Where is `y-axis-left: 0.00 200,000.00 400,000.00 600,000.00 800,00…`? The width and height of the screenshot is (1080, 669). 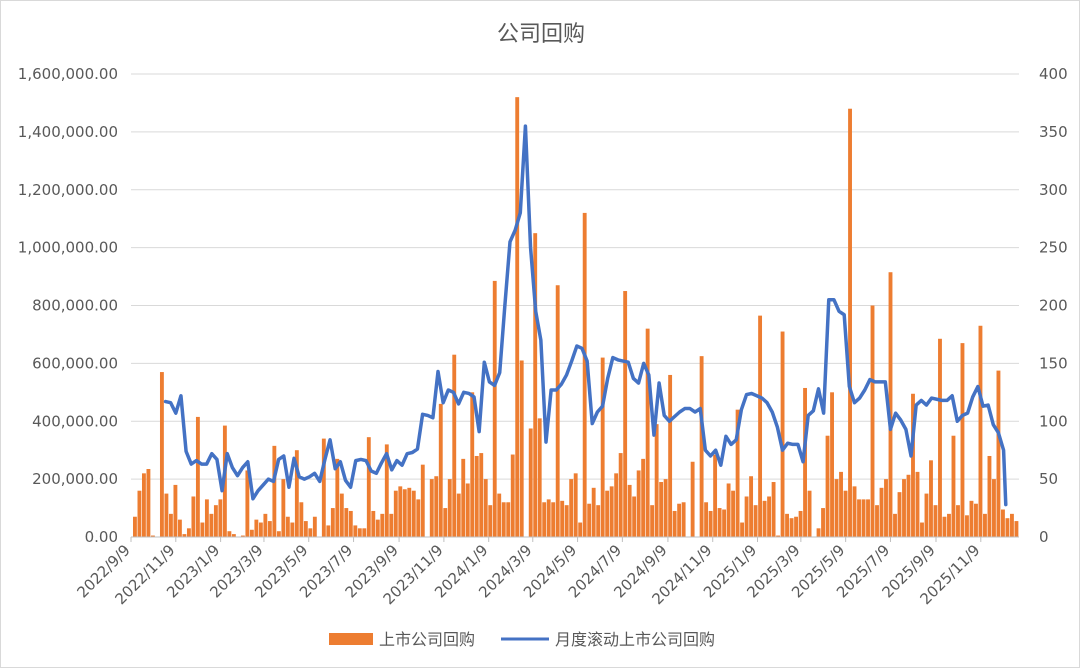
y-axis-left: 0.00 200,000.00 400,000.00 600,000.00 800,00… is located at coordinates (68, 305).